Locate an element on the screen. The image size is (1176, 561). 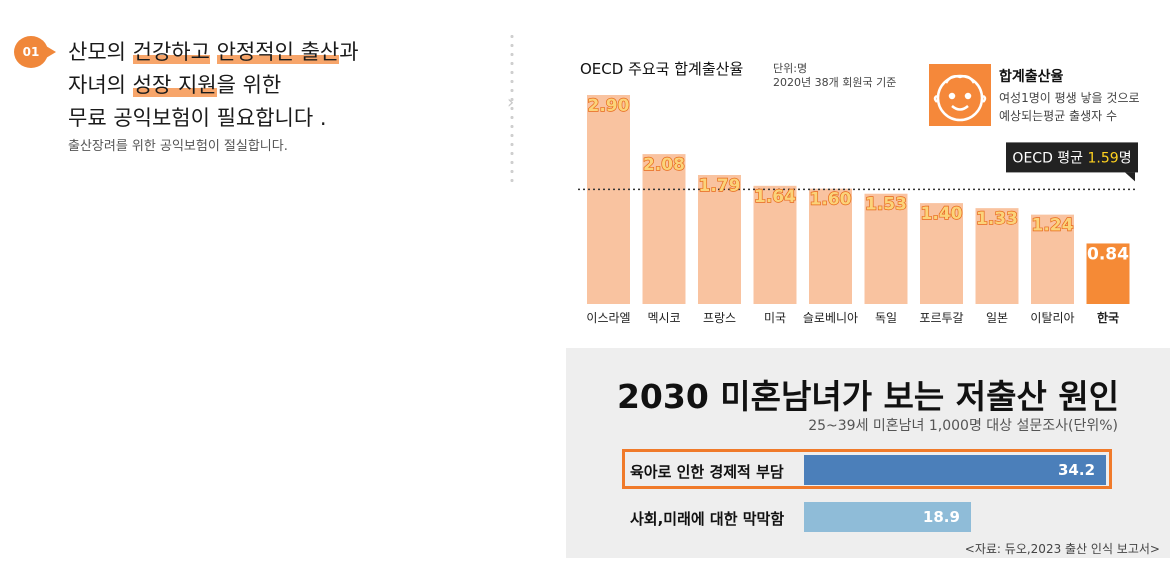
cause-value-1: 34.2 is located at coordinates (1077, 470).